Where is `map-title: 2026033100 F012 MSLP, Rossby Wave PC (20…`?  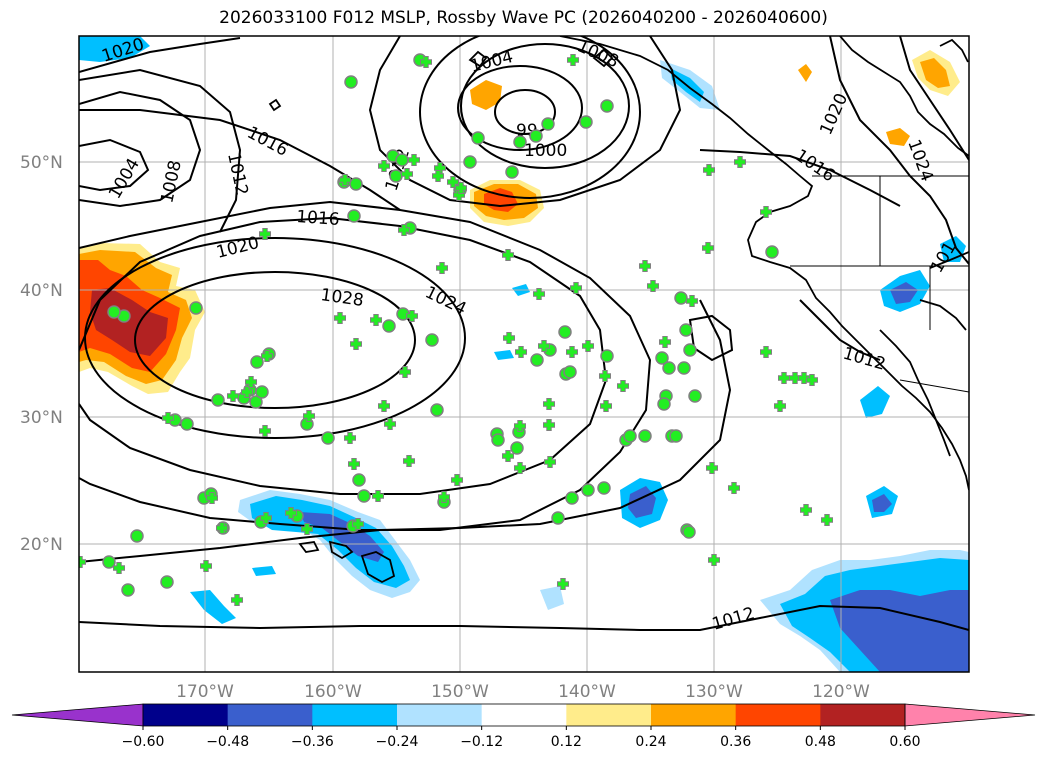
map-title: 2026033100 F012 MSLP, Rossby Wave PC (20… is located at coordinates (523, 18).